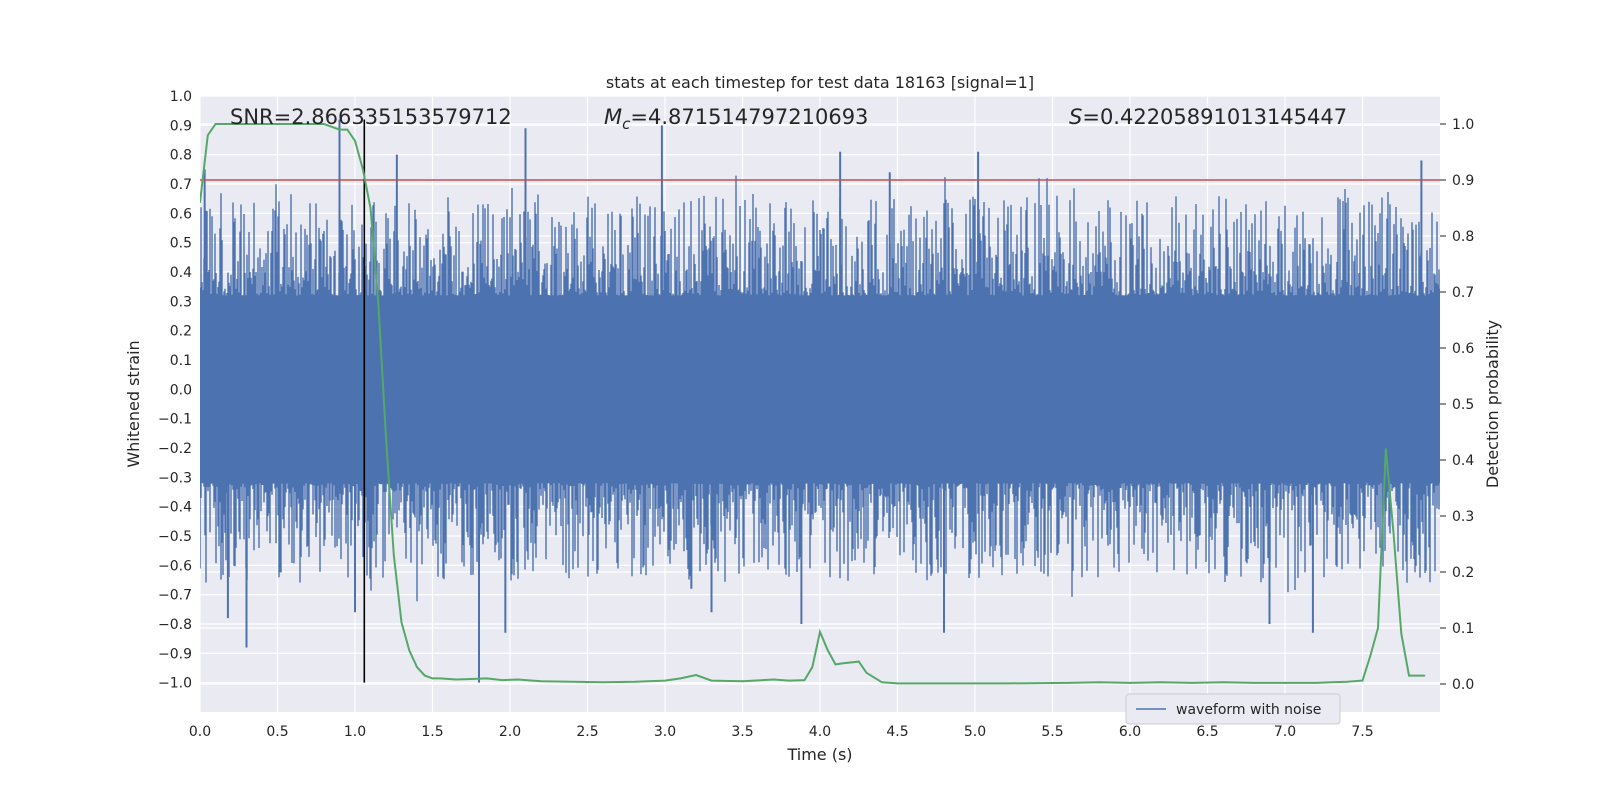 Image resolution: width=1600 pixels, height=800 pixels. What do you see at coordinates (820, 732) in the screenshot?
I see `x-tick-label: 4.0` at bounding box center [820, 732].